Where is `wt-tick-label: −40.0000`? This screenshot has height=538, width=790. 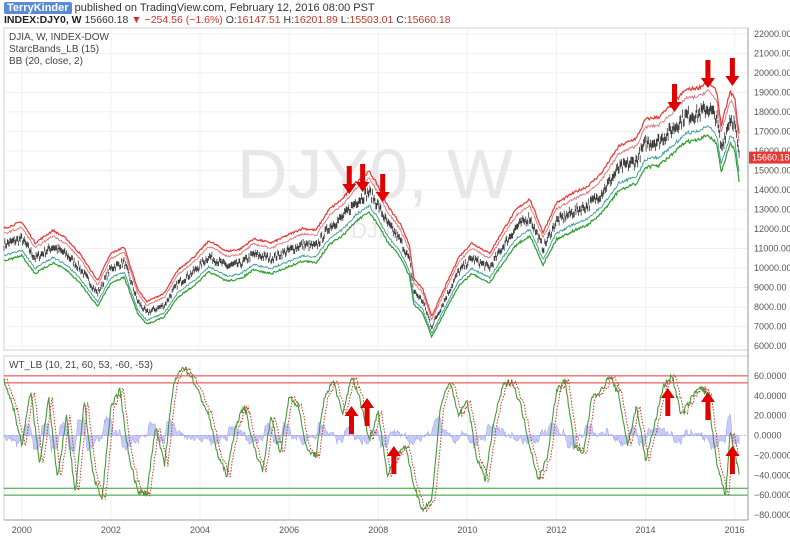
wt-tick-label: −40.0000 is located at coordinates (772, 475).